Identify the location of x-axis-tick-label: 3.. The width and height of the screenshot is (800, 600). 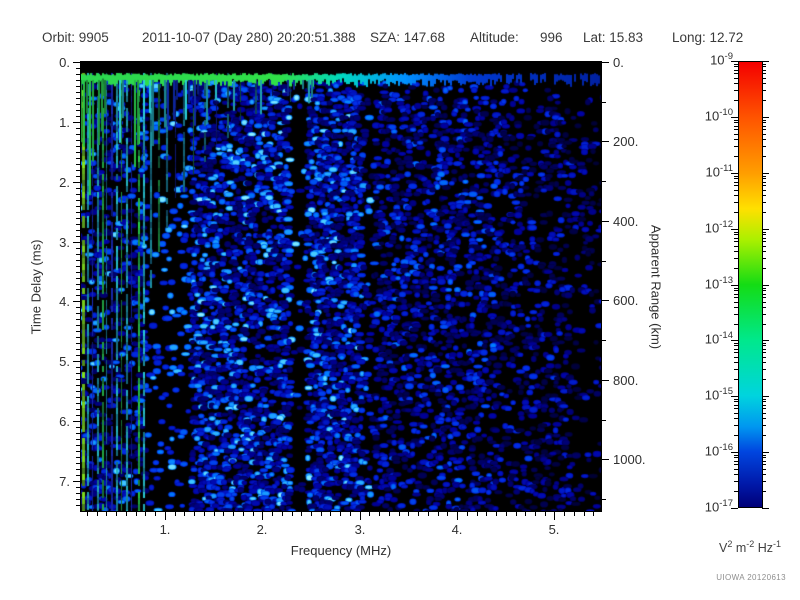
(360, 529).